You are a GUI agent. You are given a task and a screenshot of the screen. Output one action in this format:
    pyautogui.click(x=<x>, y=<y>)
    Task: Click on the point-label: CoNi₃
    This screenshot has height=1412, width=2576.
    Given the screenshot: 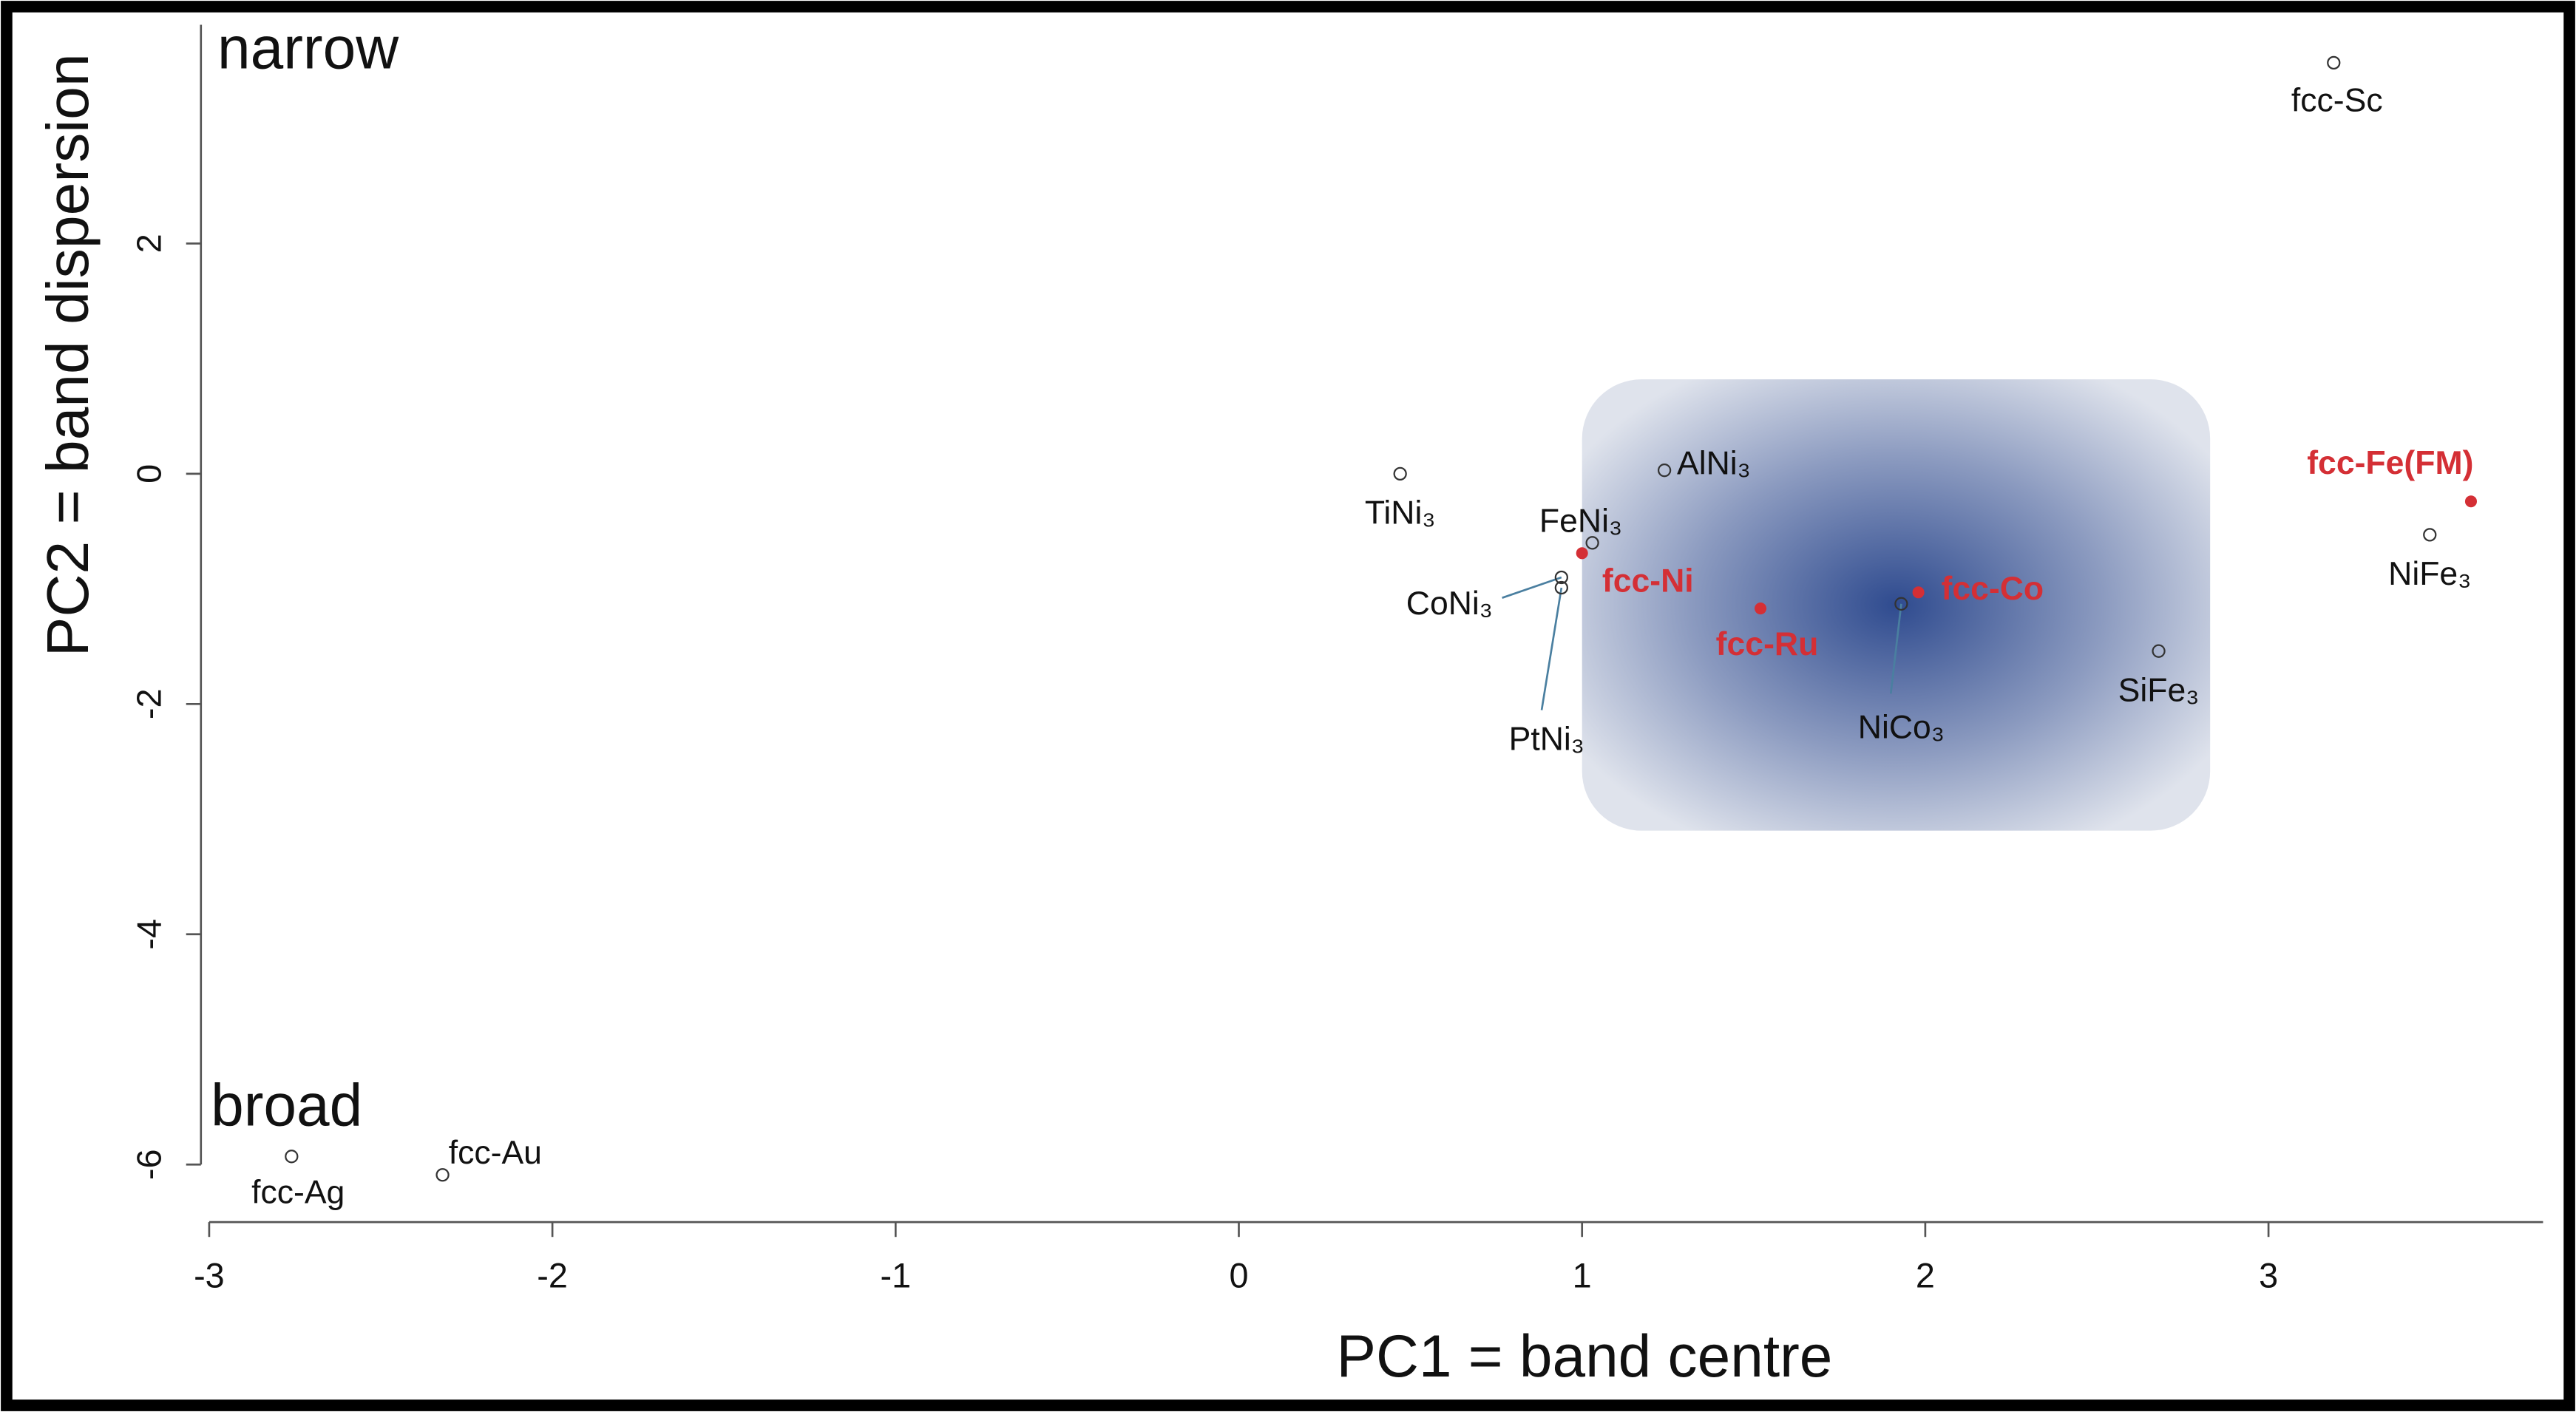 What is the action you would take?
    pyautogui.click(x=1449, y=604)
    